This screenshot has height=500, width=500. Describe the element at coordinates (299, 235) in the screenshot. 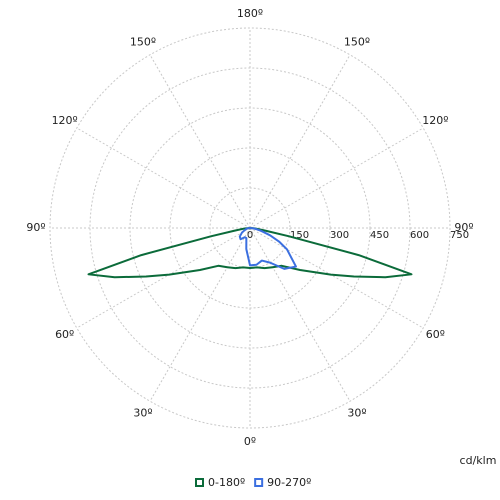

I see `r-tick-label: 150` at that location.